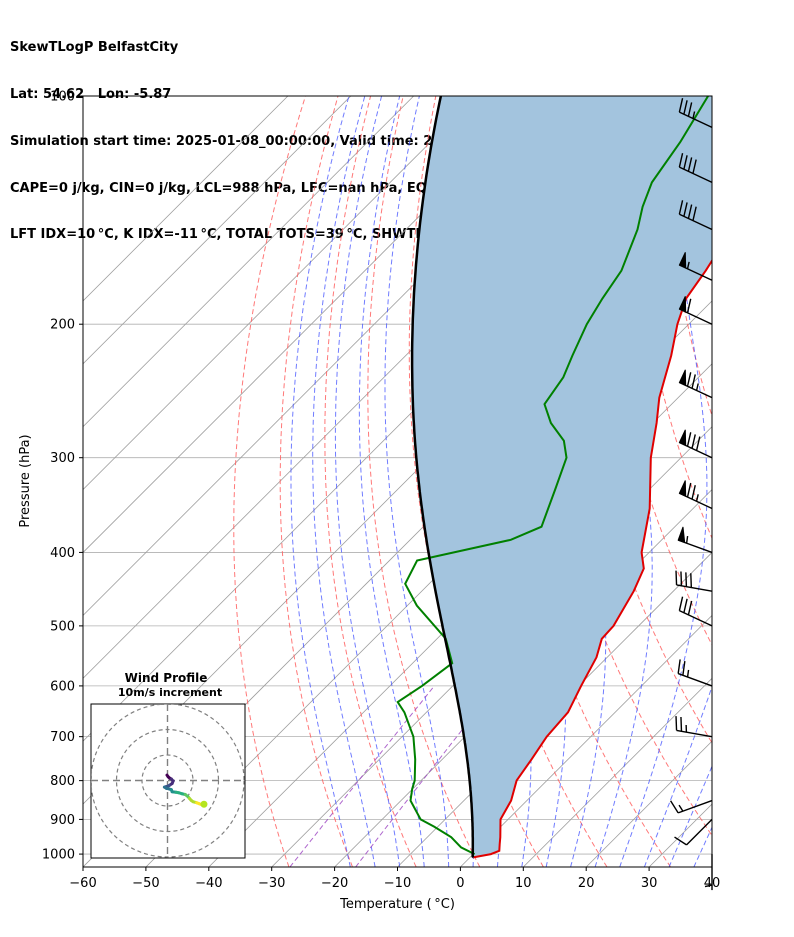 This screenshot has height=937, width=794. What do you see at coordinates (208, 883) in the screenshot?
I see `x-tick-label: −40` at bounding box center [208, 883].